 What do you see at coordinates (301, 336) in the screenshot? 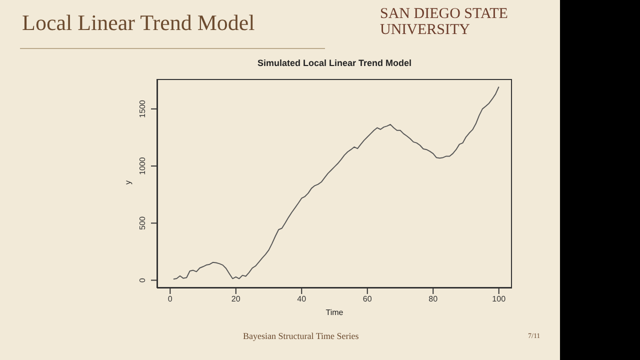
I see `text: Bayesian Structural Time Series` at bounding box center [301, 336].